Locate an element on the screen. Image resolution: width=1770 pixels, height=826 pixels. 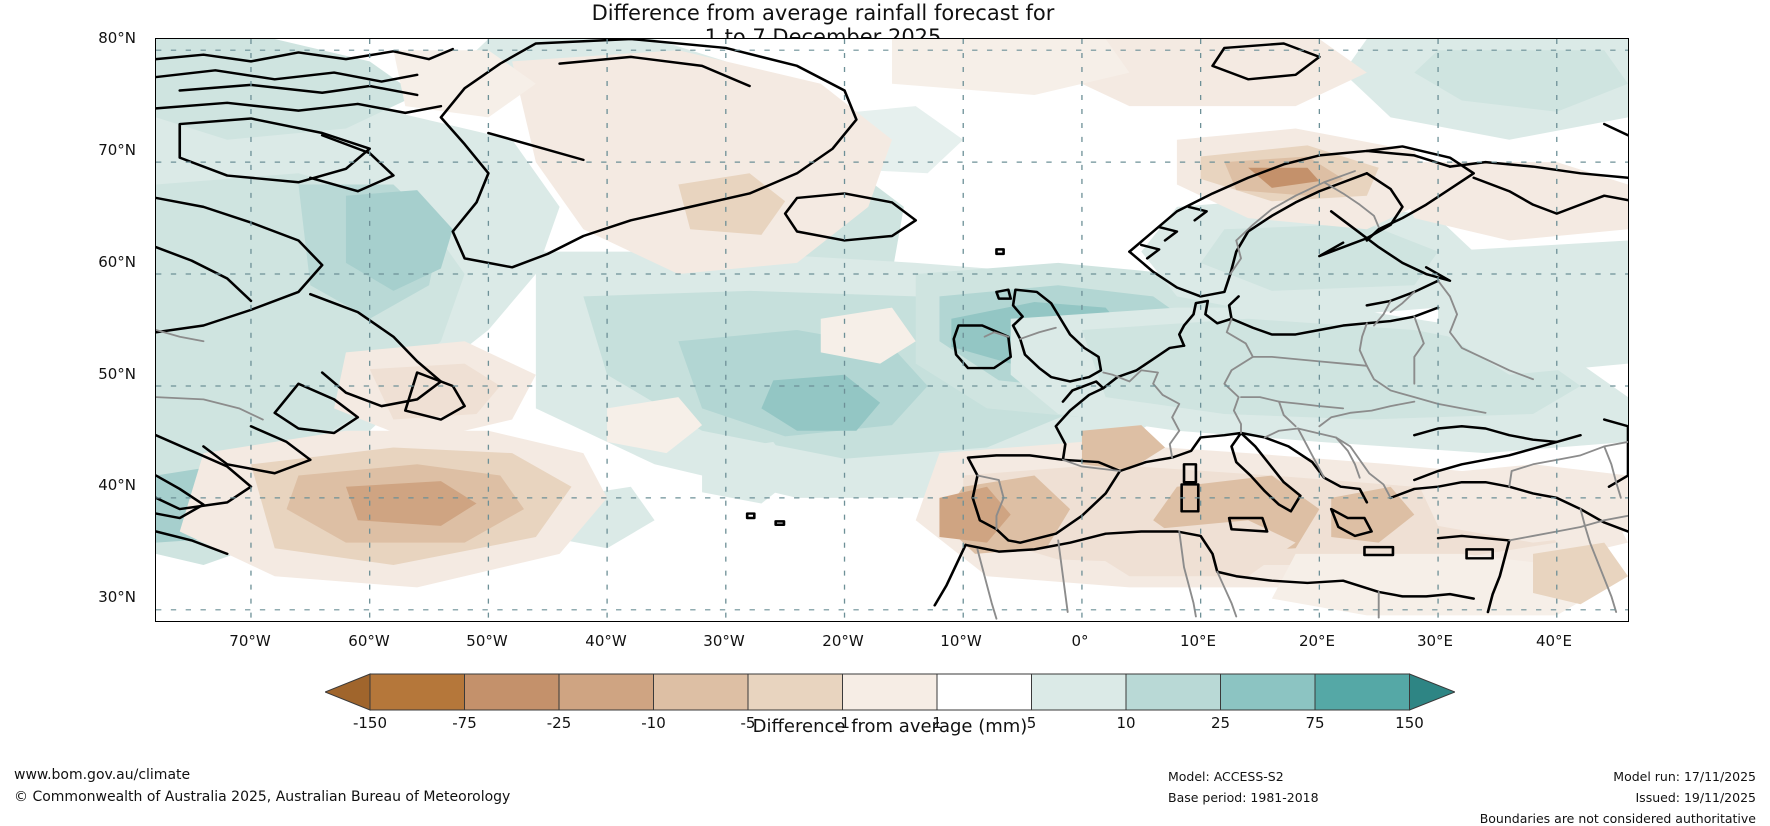
lon-tick-40w: 40°W is located at coordinates (606, 641).